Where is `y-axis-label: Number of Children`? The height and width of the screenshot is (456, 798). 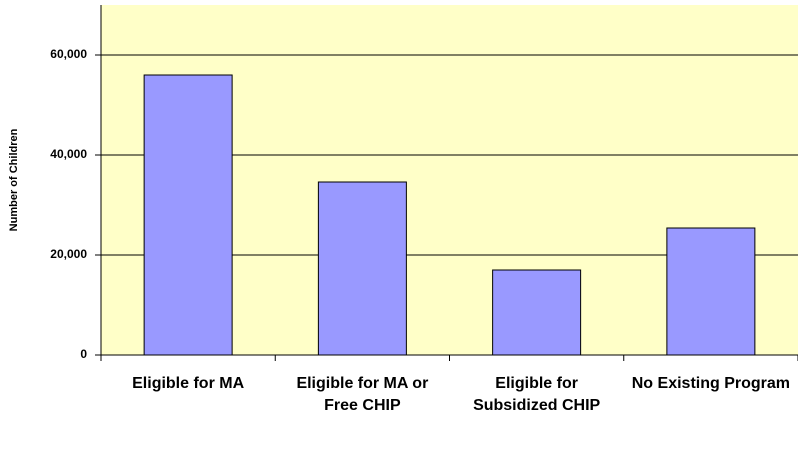 y-axis-label: Number of Children is located at coordinates (14, 179).